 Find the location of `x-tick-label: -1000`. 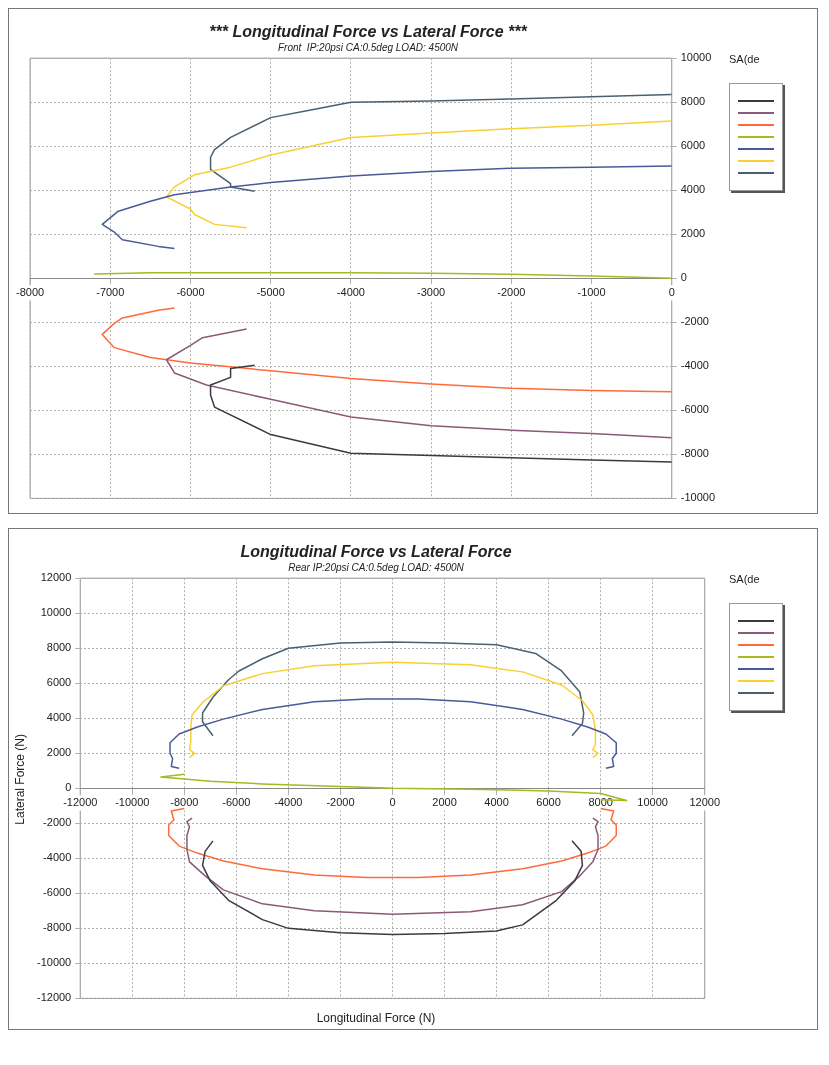

x-tick-label: -1000 is located at coordinates (591, 291).